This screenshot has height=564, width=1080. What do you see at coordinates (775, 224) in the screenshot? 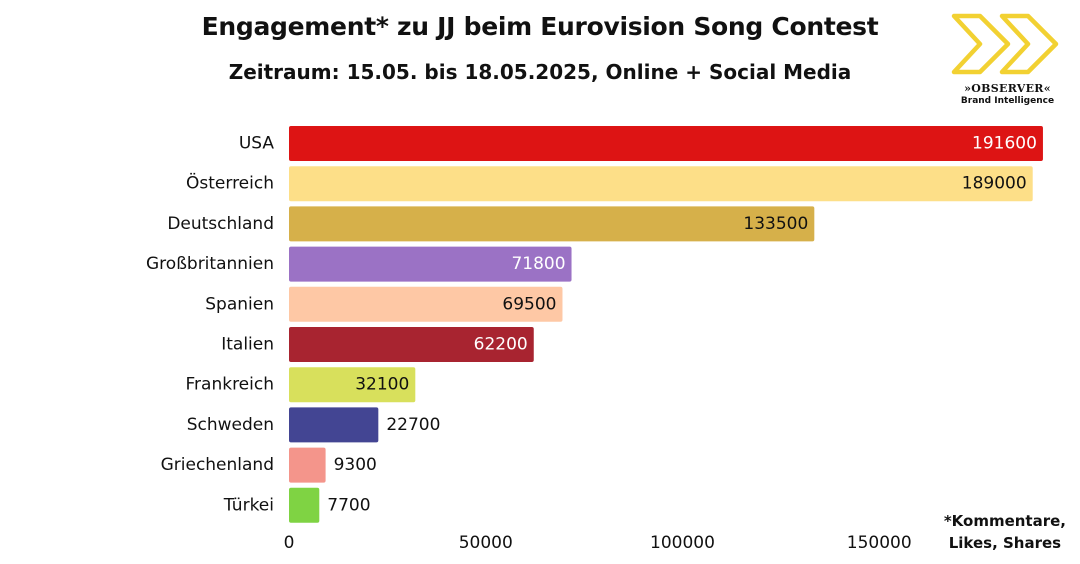
I see `value-label-deutschland: 133500` at bounding box center [775, 224].